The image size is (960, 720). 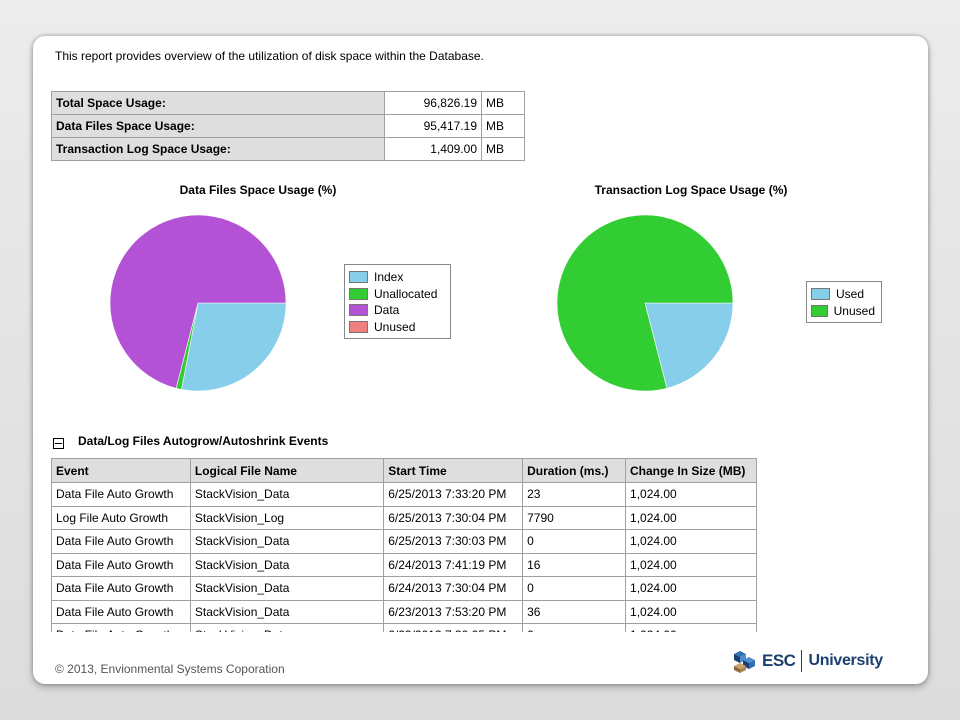 I want to click on table-cell: 6/24/2013 7:41:19 PM, so click(x=453, y=564).